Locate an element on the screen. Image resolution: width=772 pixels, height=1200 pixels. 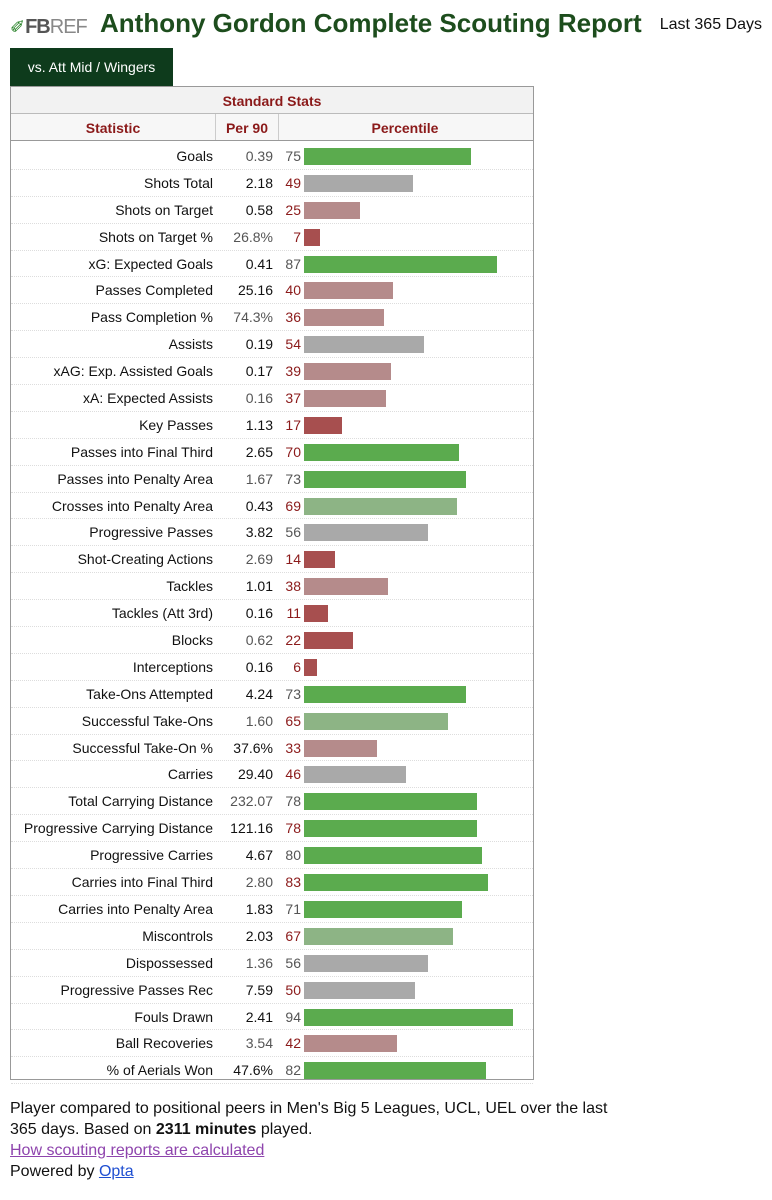
table-row: Total Carrying Distance 232.07 78 is located at coordinates (272, 802).